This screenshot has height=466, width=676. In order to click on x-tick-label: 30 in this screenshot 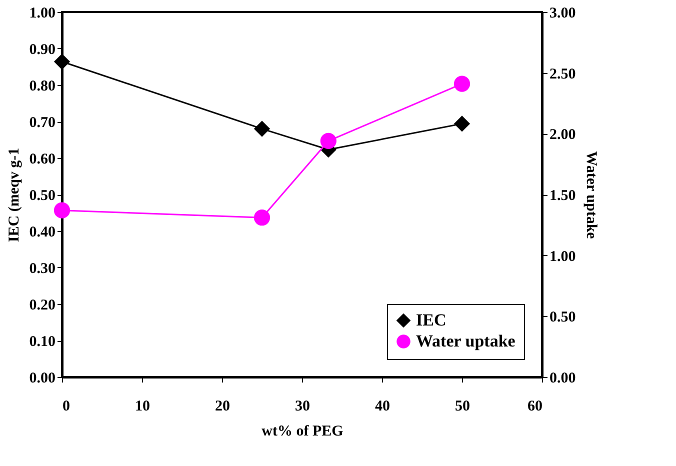, I will do `click(302, 406)`.